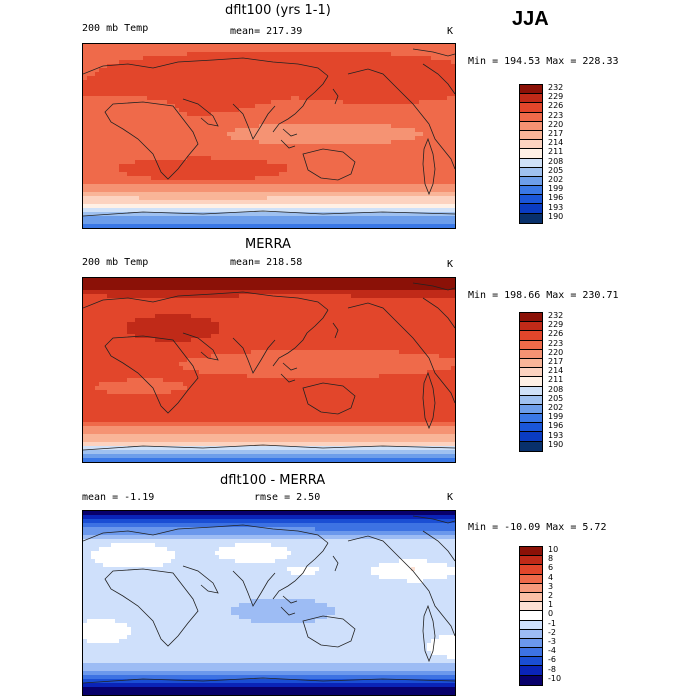 The image size is (700, 700). Describe the element at coordinates (553, 549) in the screenshot. I see `colorbar-label: 10` at that location.